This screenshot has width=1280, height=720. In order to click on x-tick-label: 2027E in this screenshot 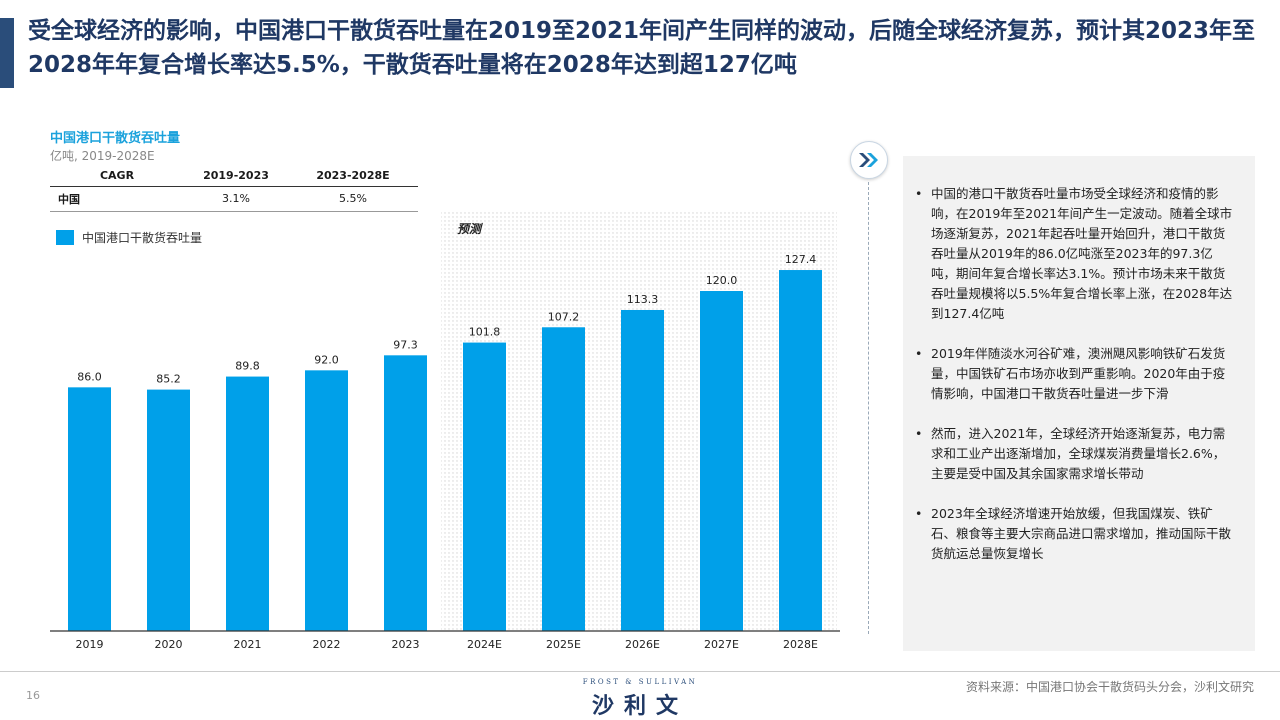, I will do `click(721, 644)`.